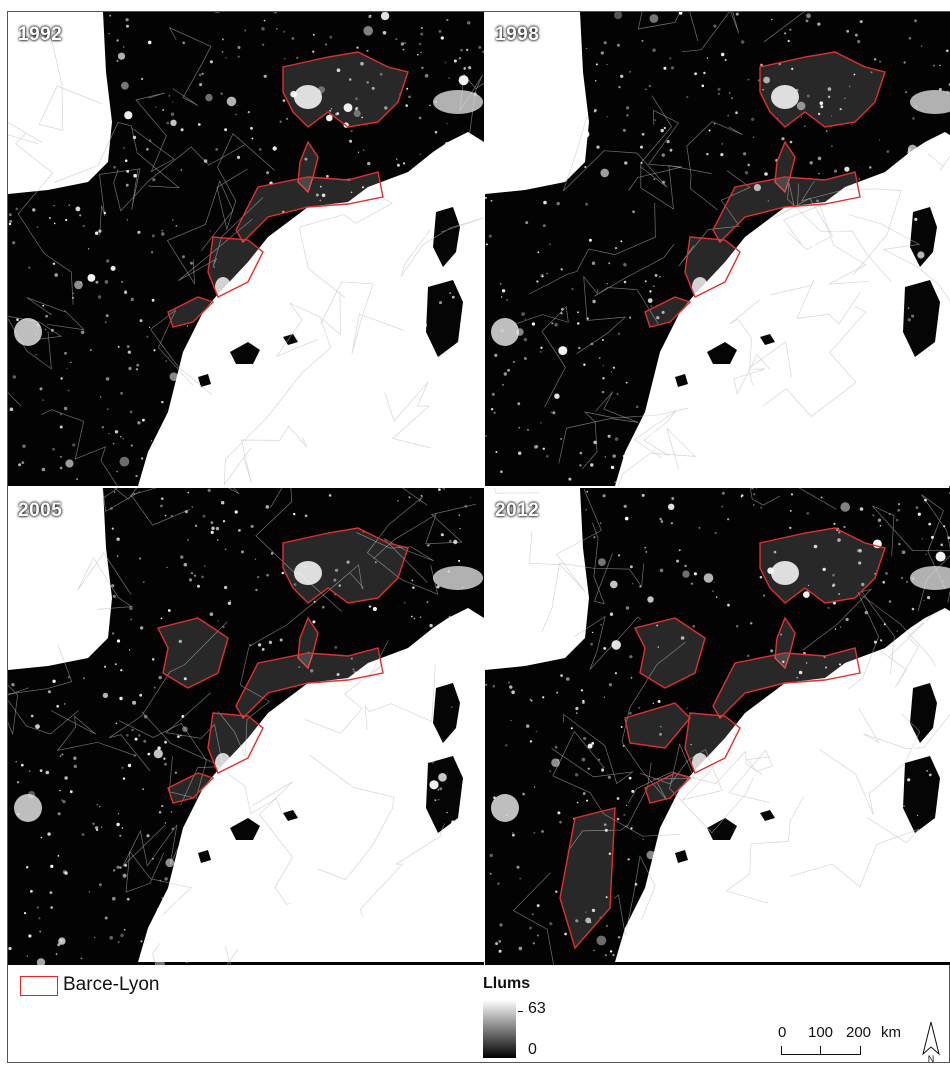 Image resolution: width=950 pixels, height=1066 pixels. Describe the element at coordinates (532, 1049) in the screenshot. I see `ramp-min-label: 0` at that location.